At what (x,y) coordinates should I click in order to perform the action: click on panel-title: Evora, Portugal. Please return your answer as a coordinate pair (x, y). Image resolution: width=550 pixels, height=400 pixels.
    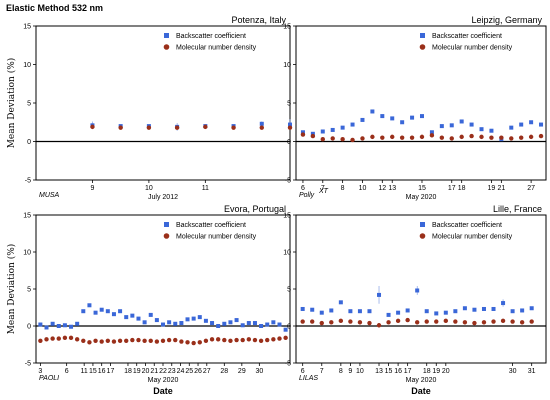
    Looking at the image, I should click on (255, 209).